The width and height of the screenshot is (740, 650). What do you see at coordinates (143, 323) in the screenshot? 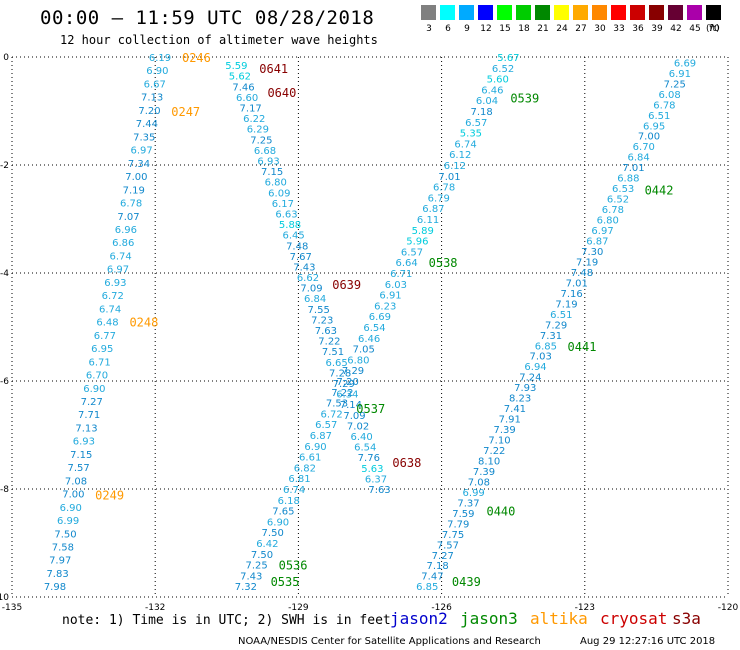
I see `pass-time-label: 0248` at bounding box center [143, 323].